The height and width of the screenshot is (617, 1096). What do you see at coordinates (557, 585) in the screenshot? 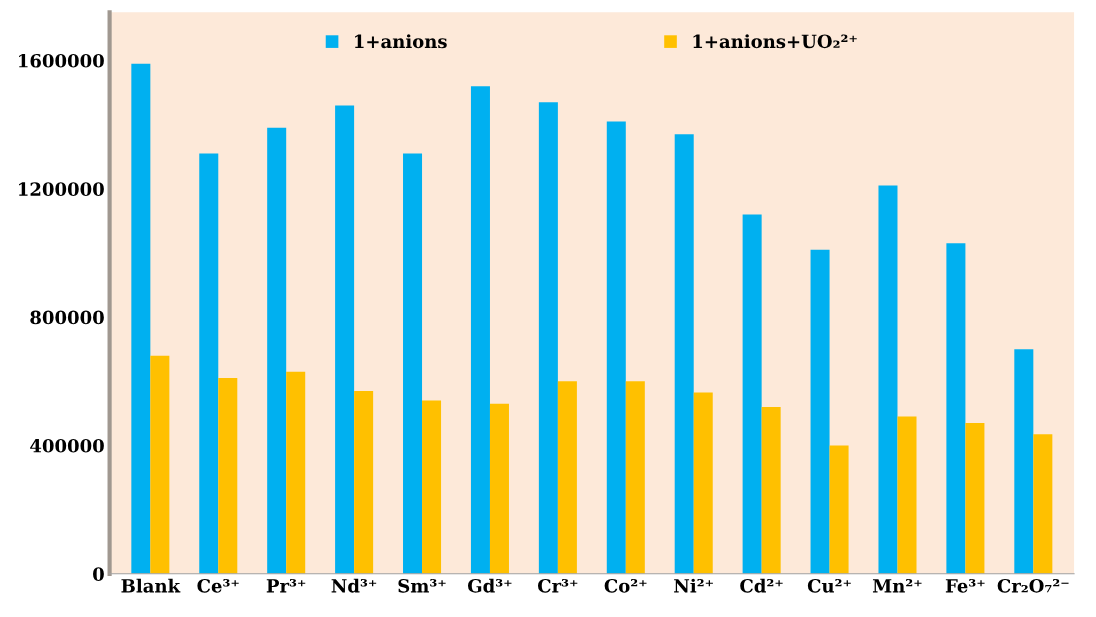
I see `x-tick-label: Cr³⁺` at bounding box center [557, 585].